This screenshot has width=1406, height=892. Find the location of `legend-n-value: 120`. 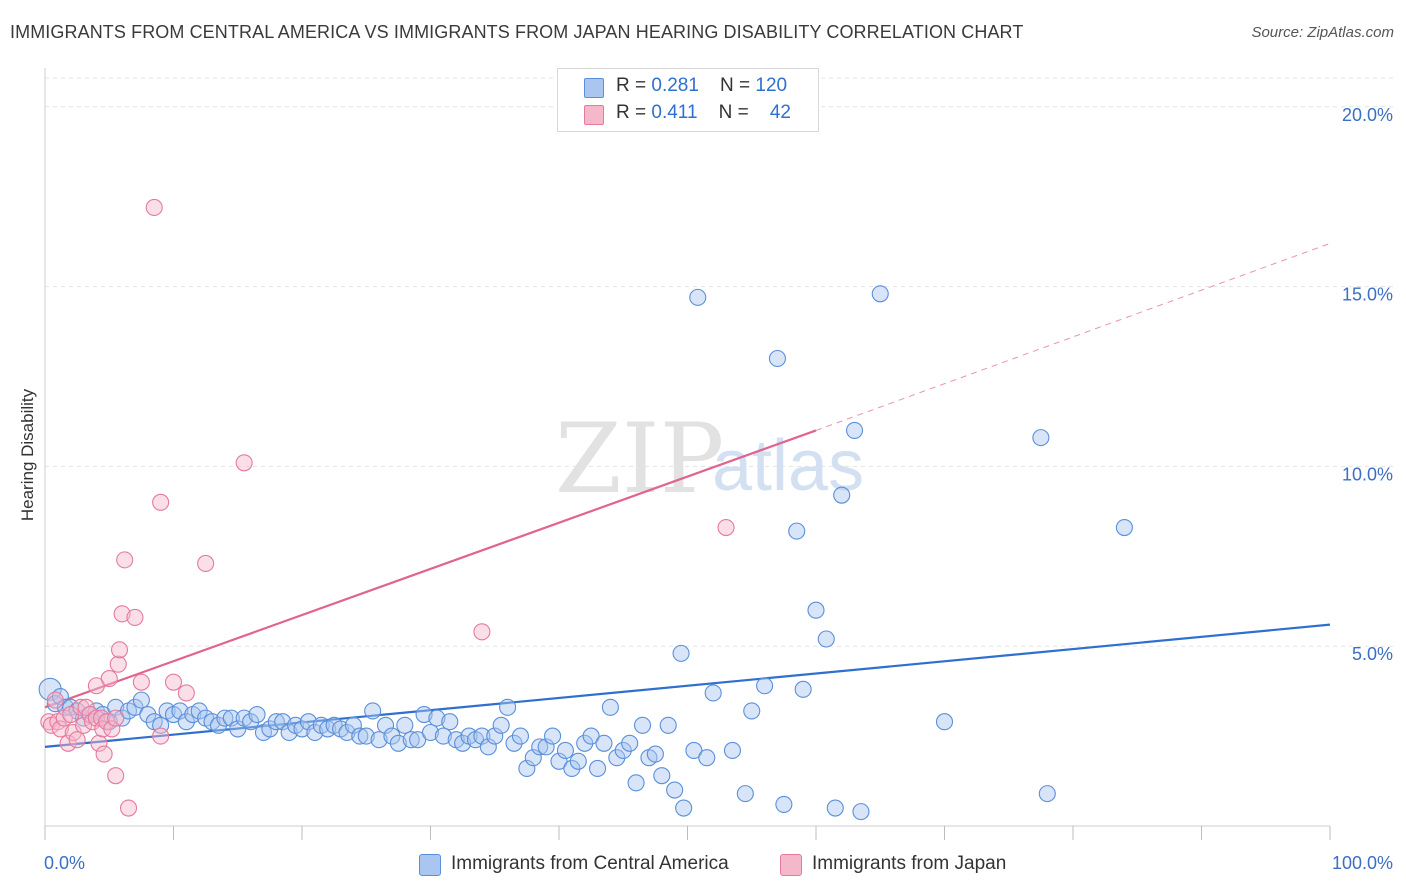

legend-n-value: 120 is located at coordinates (771, 85).